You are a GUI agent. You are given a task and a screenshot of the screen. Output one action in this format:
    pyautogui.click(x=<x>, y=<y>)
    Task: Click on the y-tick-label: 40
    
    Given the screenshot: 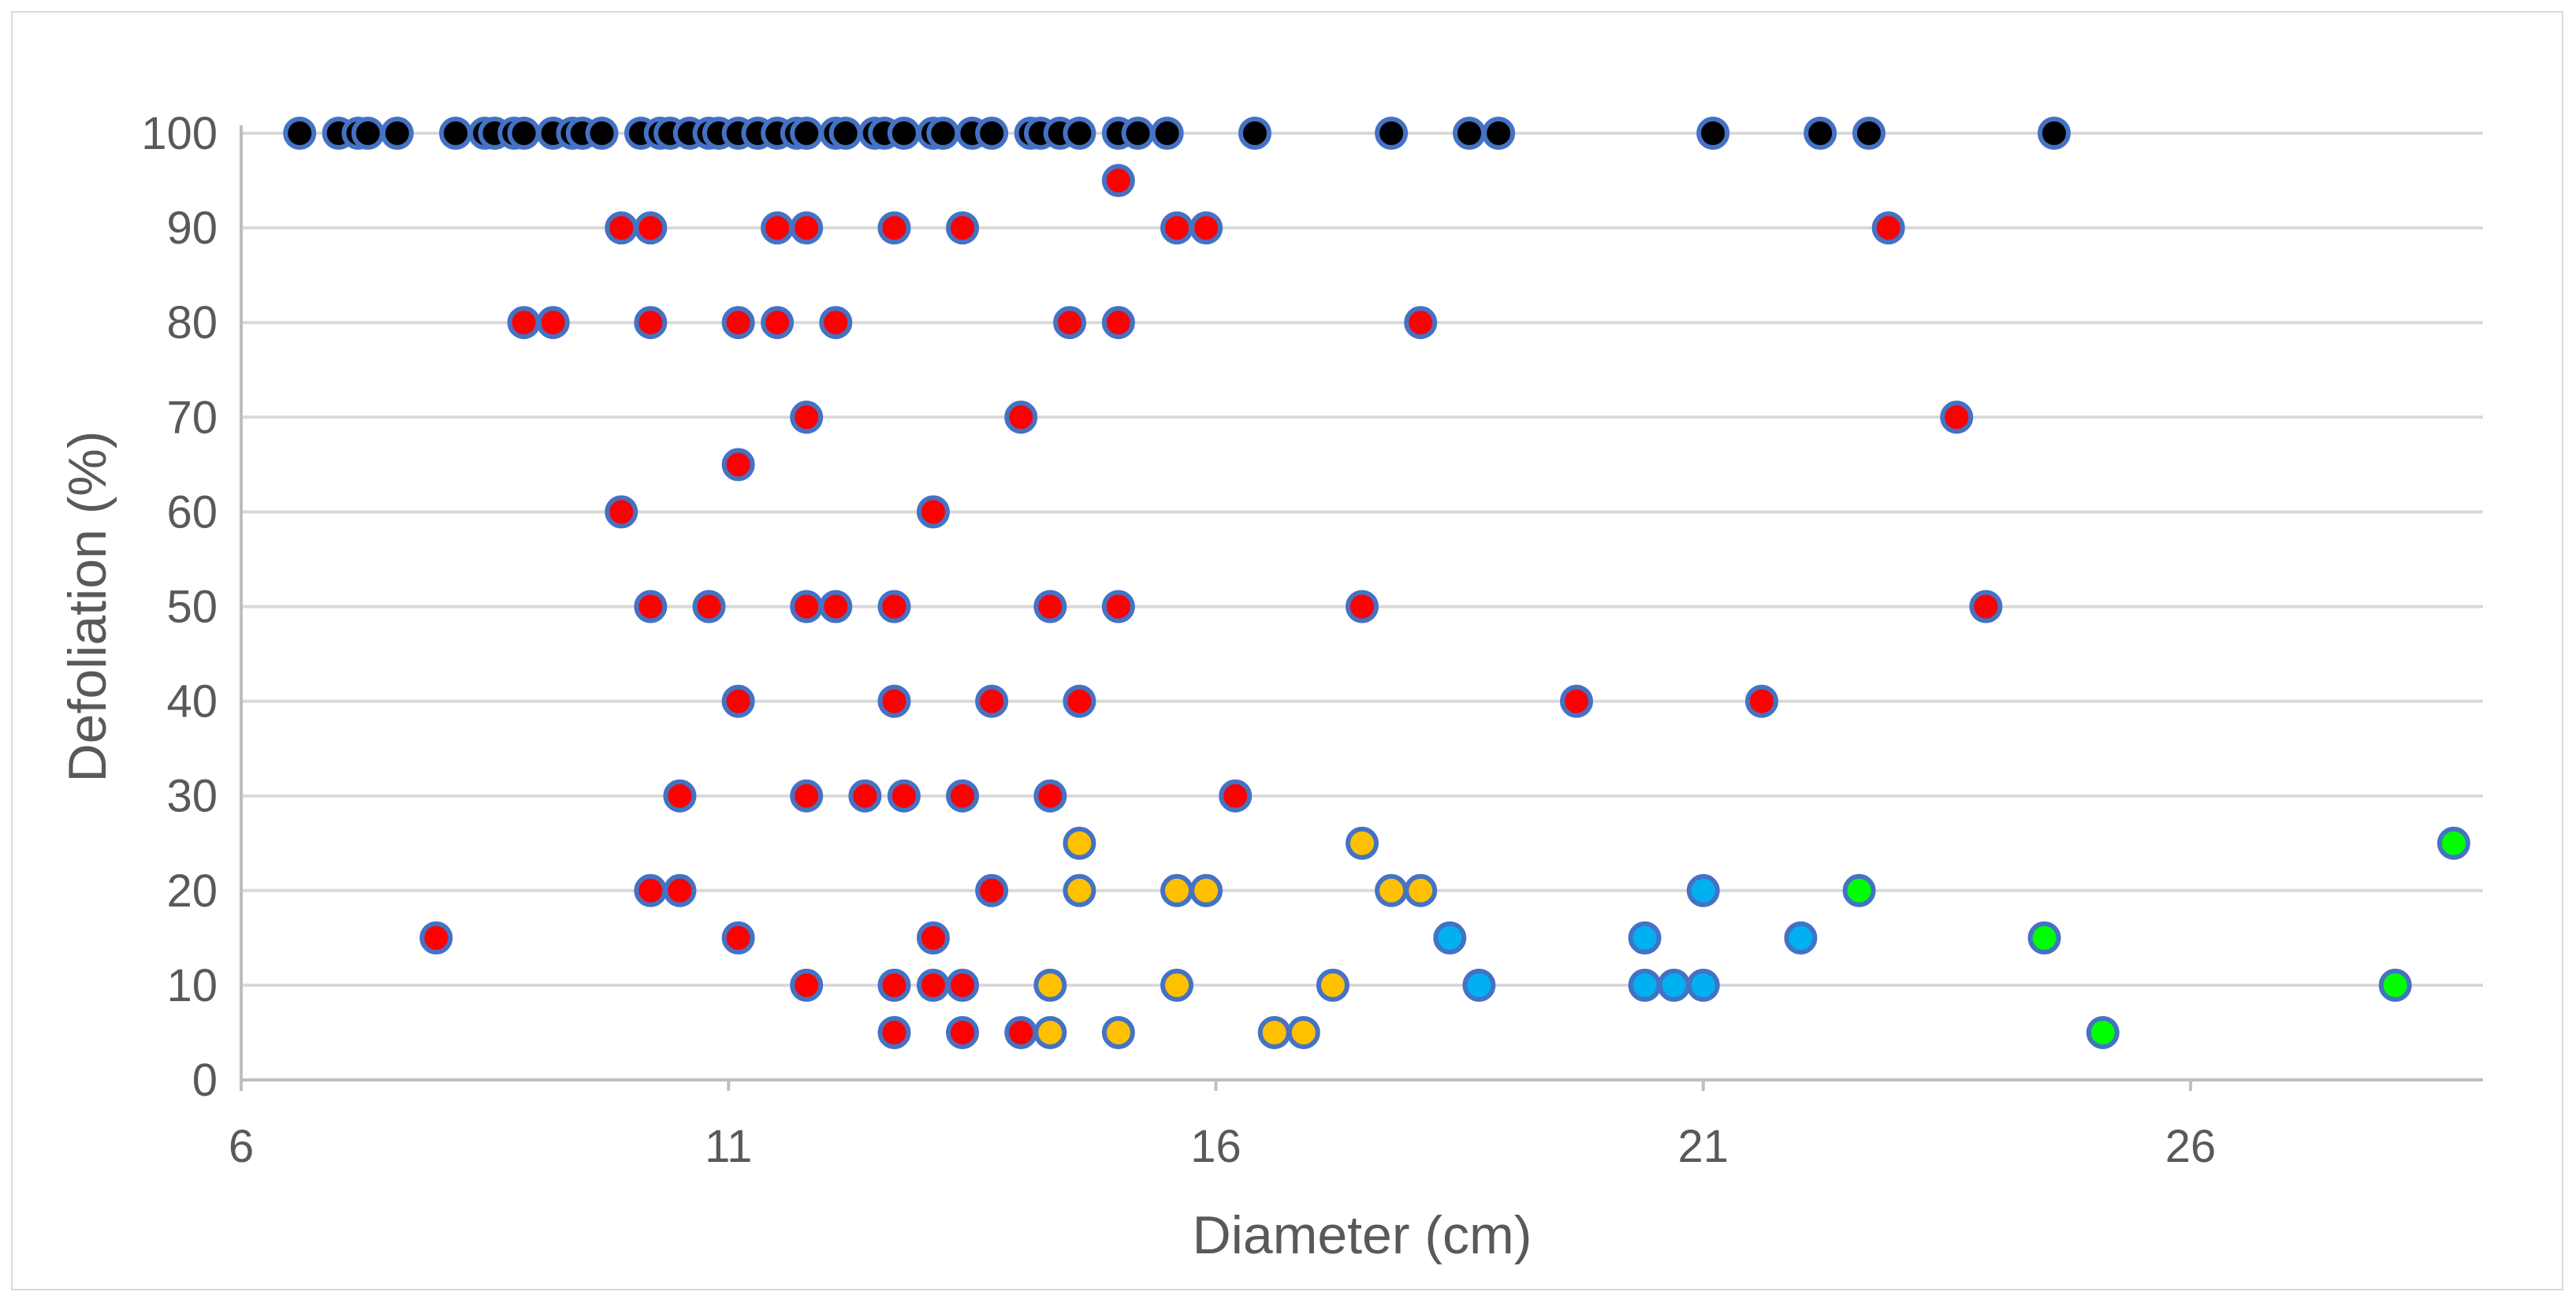 What is the action you would take?
    pyautogui.click(x=192, y=702)
    